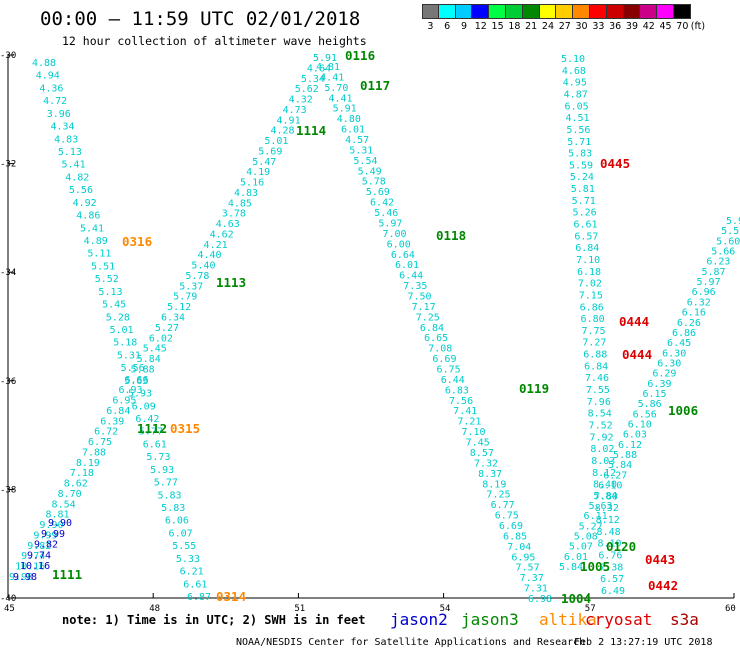 The width and height of the screenshot is (740, 650). Describe the element at coordinates (699, 302) in the screenshot. I see `wave-height-value: 6.32` at that location.